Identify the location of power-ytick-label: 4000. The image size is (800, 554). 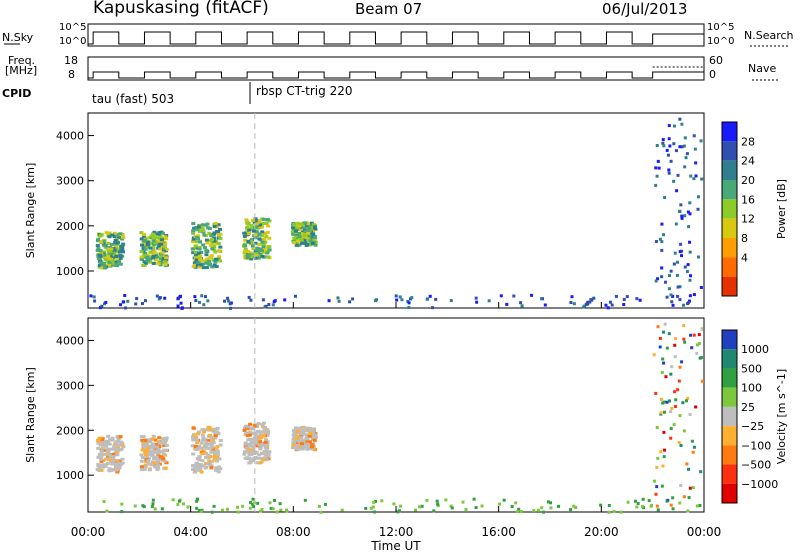
(70, 136).